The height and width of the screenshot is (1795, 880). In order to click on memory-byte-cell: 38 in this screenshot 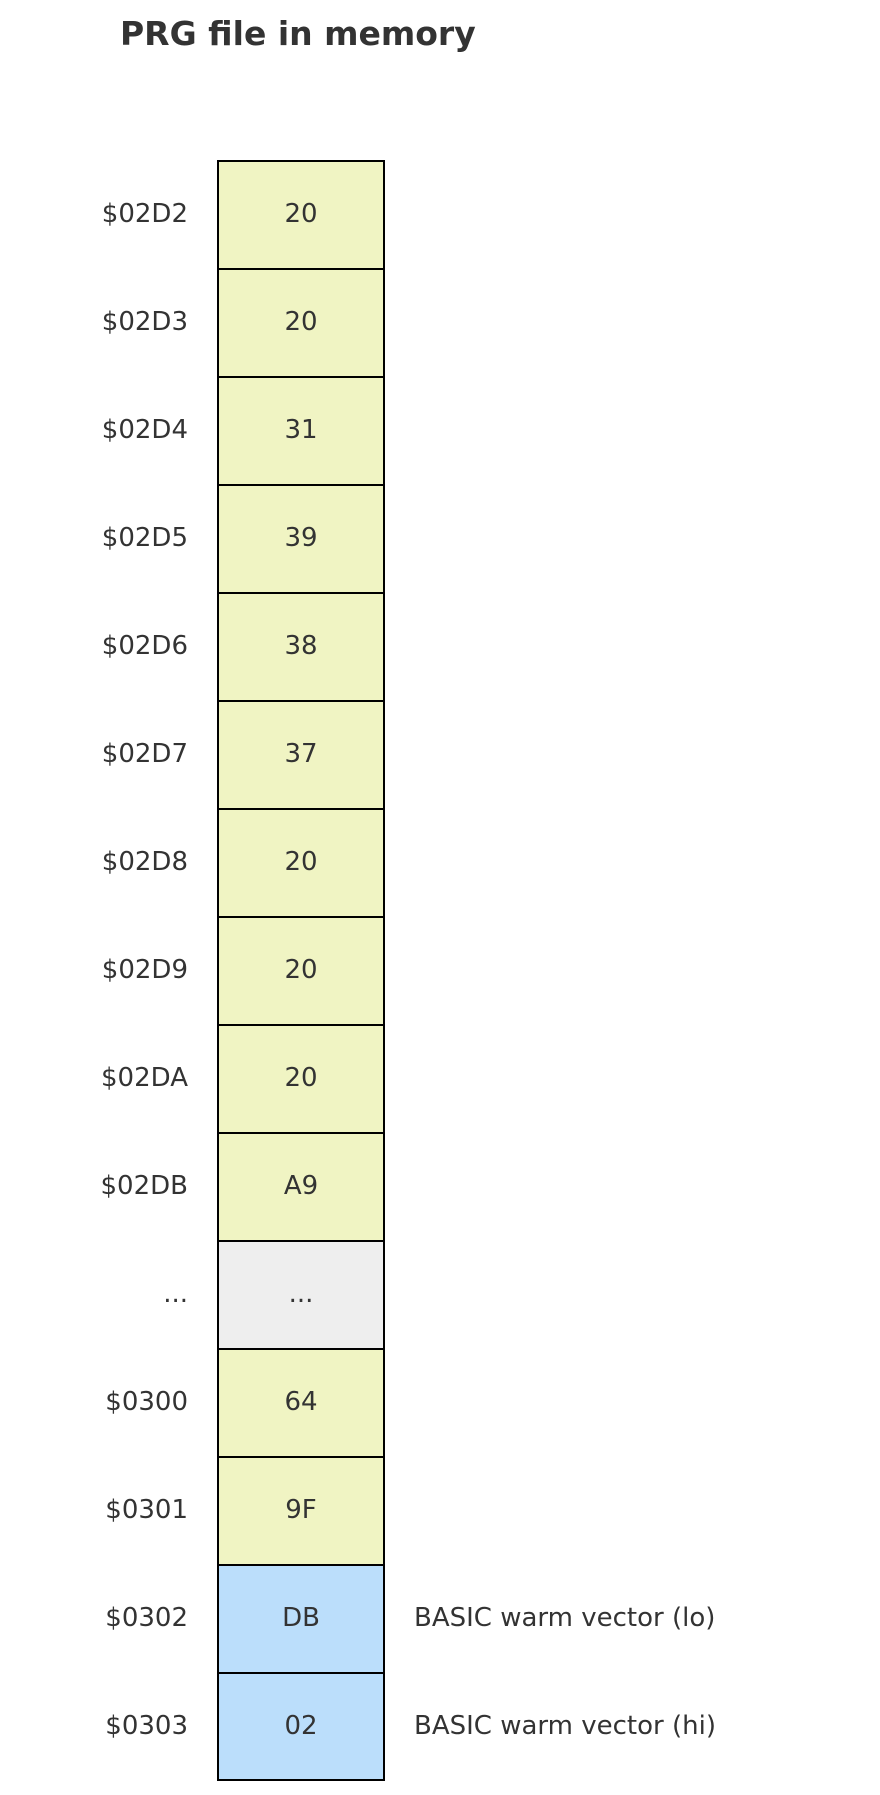, I will do `click(301, 646)`.